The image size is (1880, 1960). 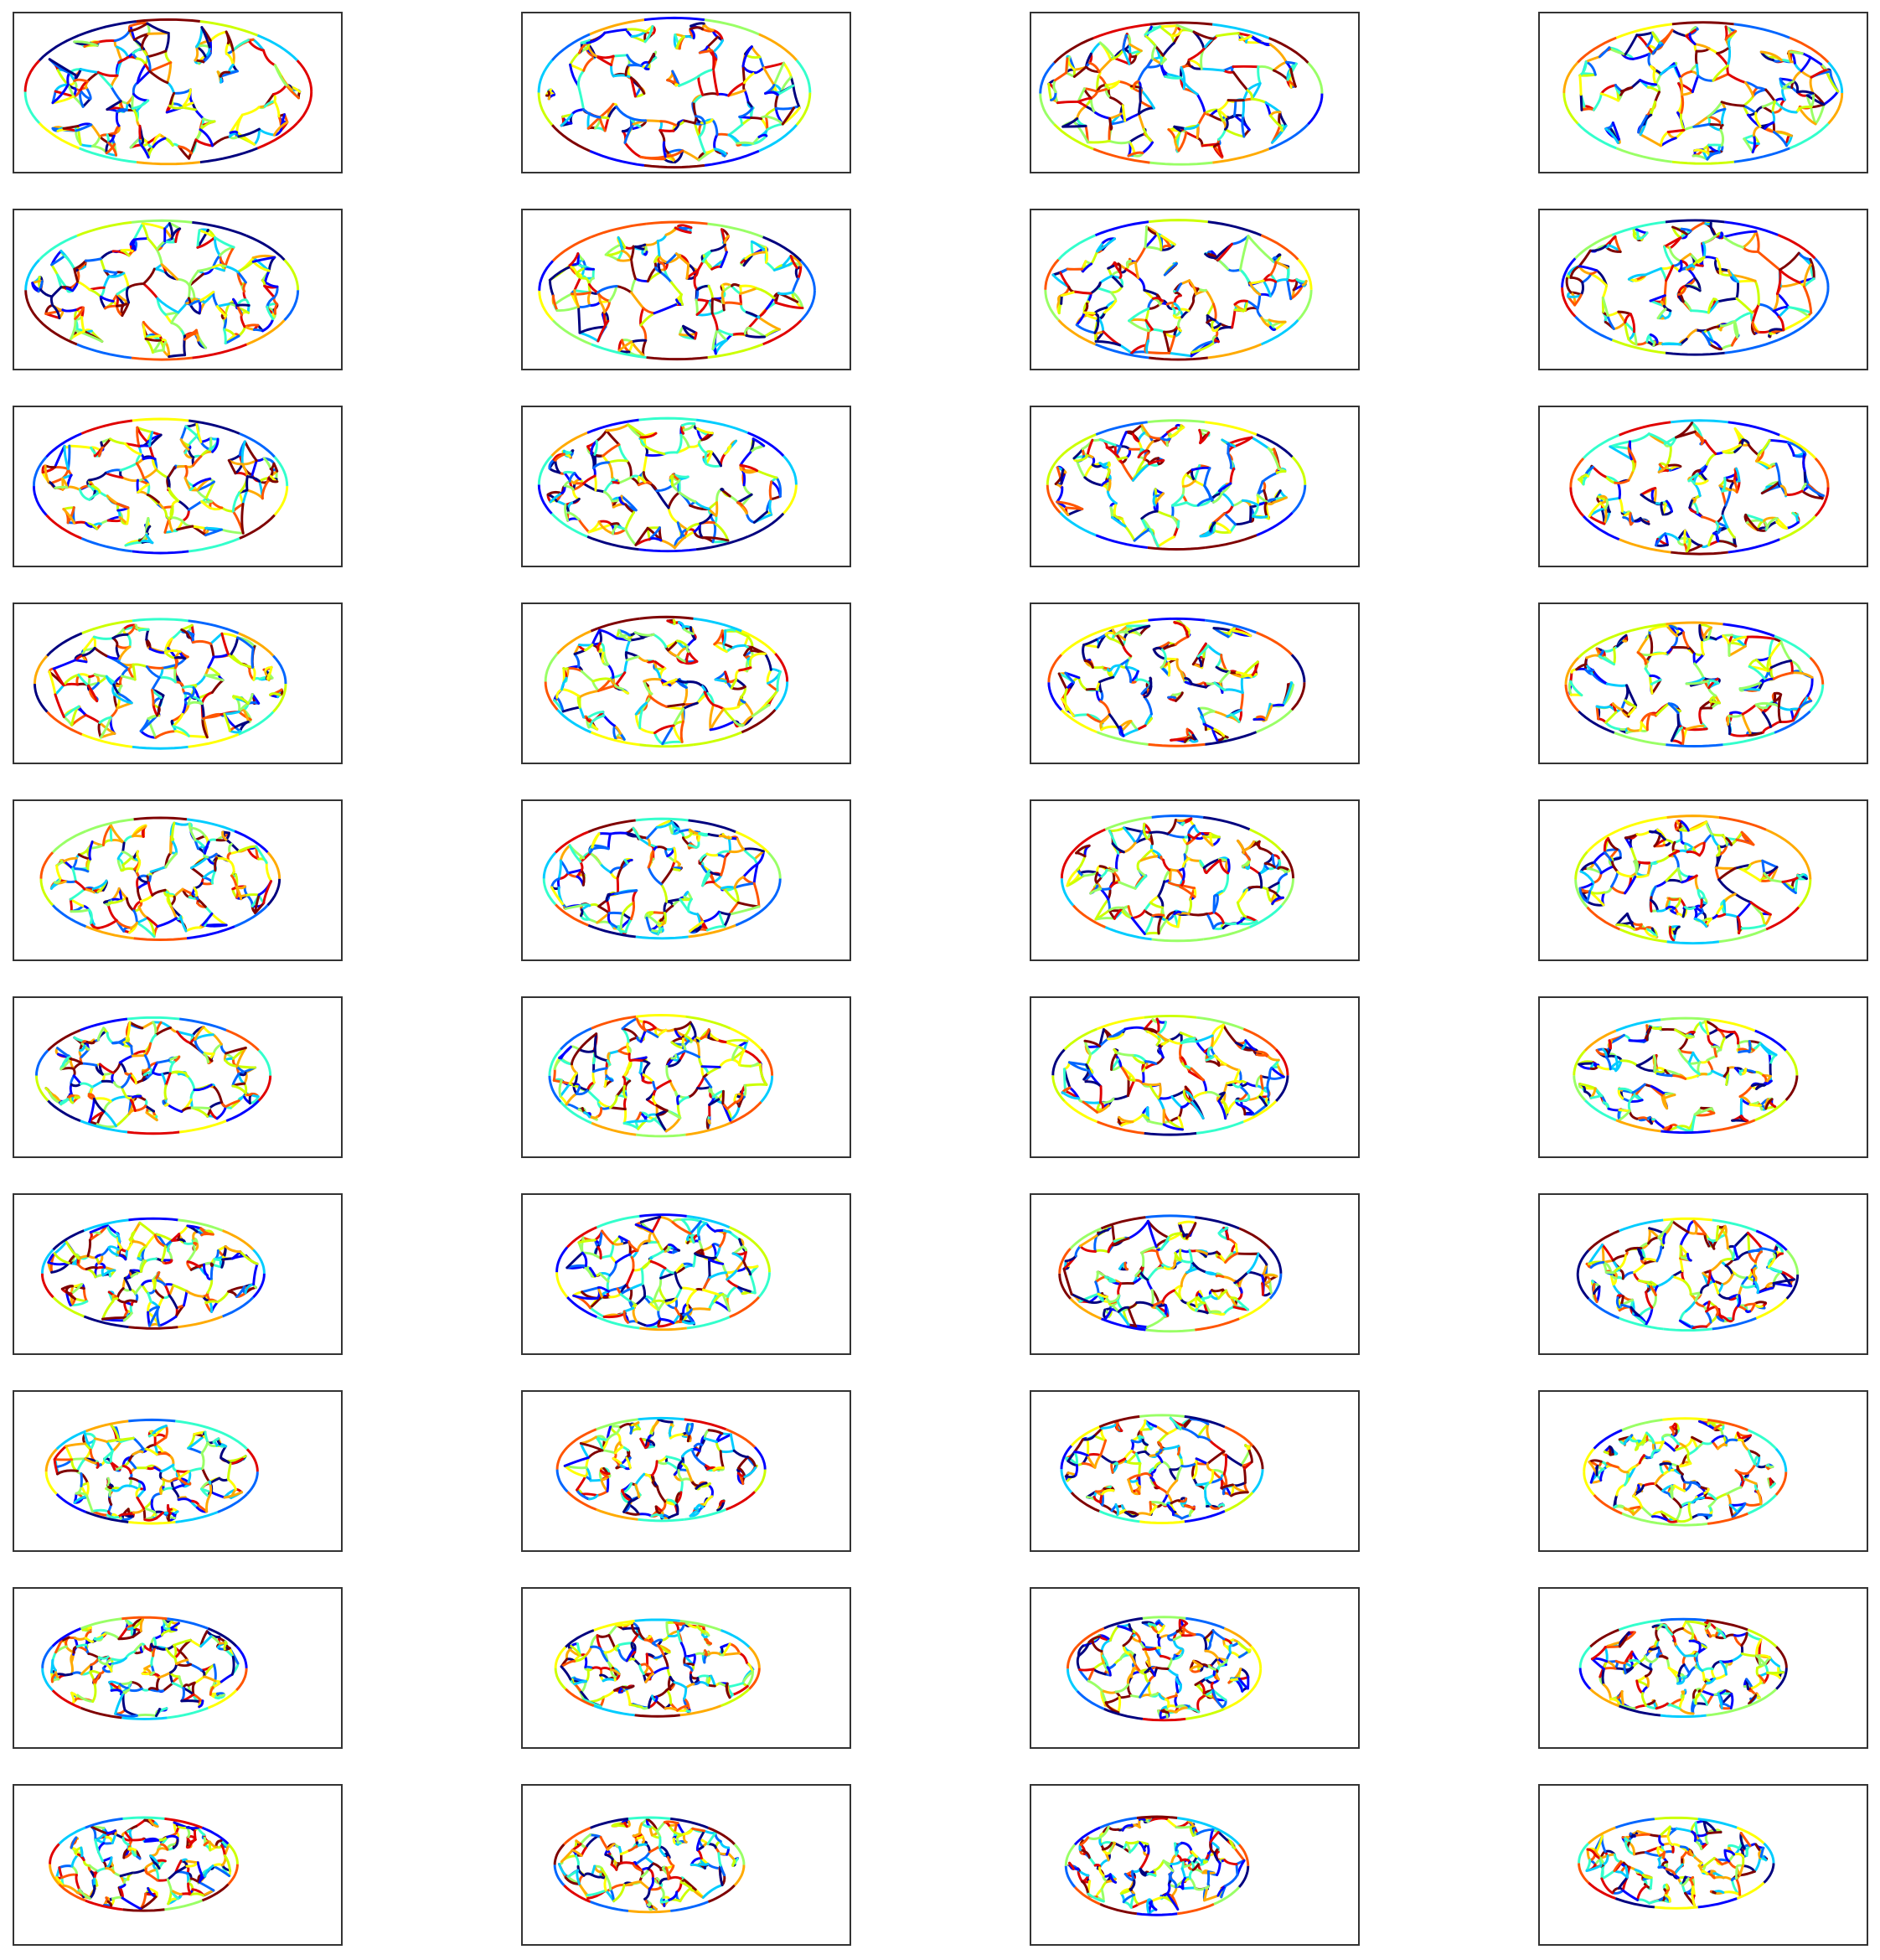 I want to click on network-panel, so click(x=1195, y=92).